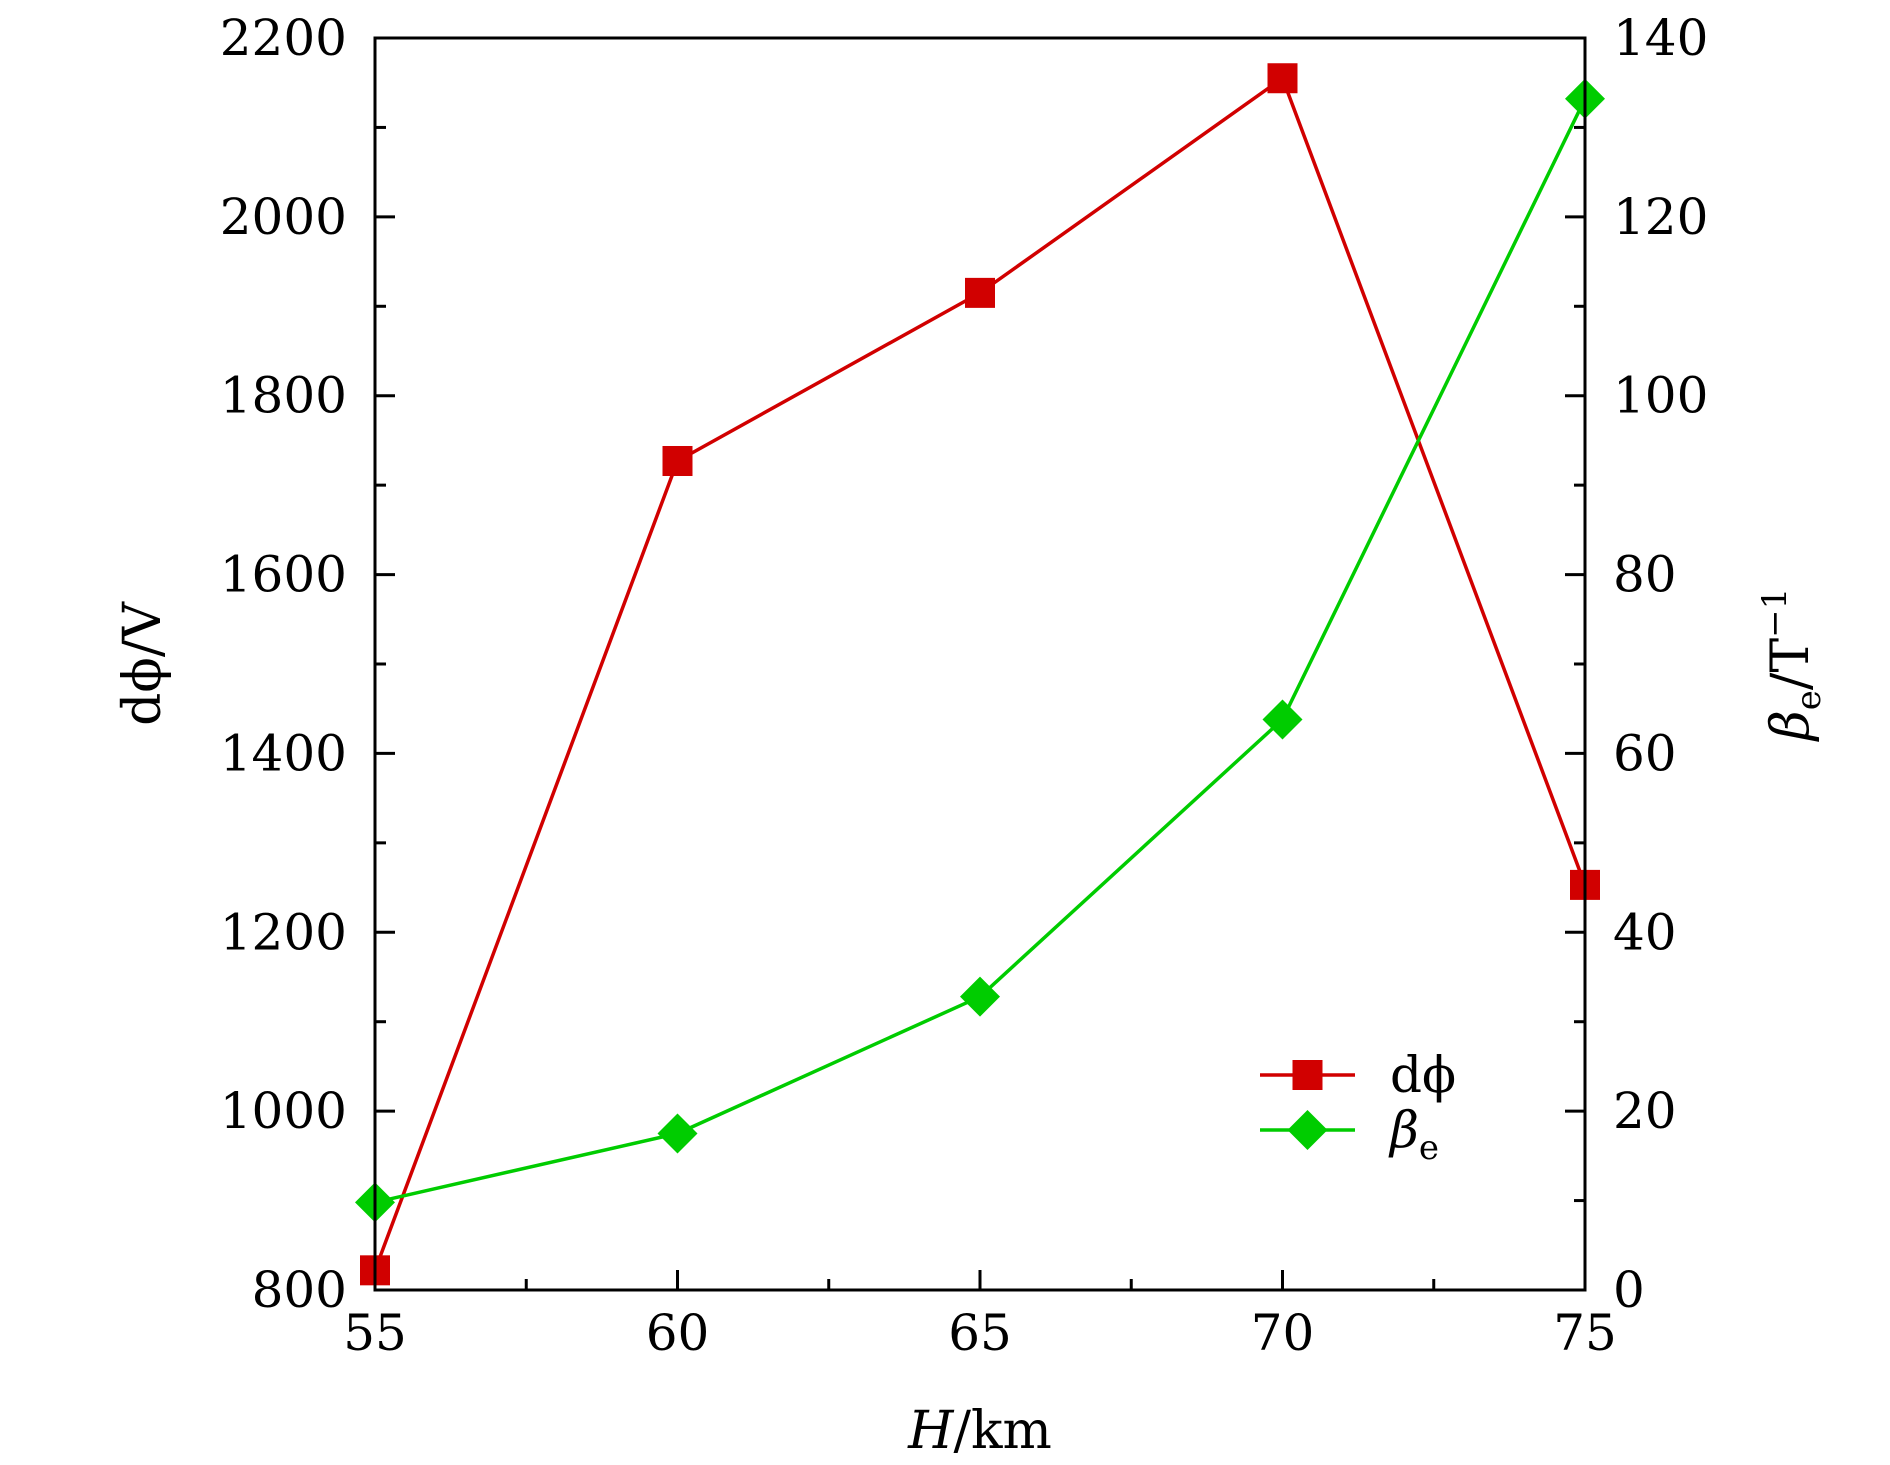 The height and width of the screenshot is (1465, 1890). Describe the element at coordinates (283, 38) in the screenshot. I see `left-y-tick-label: 2200` at that location.